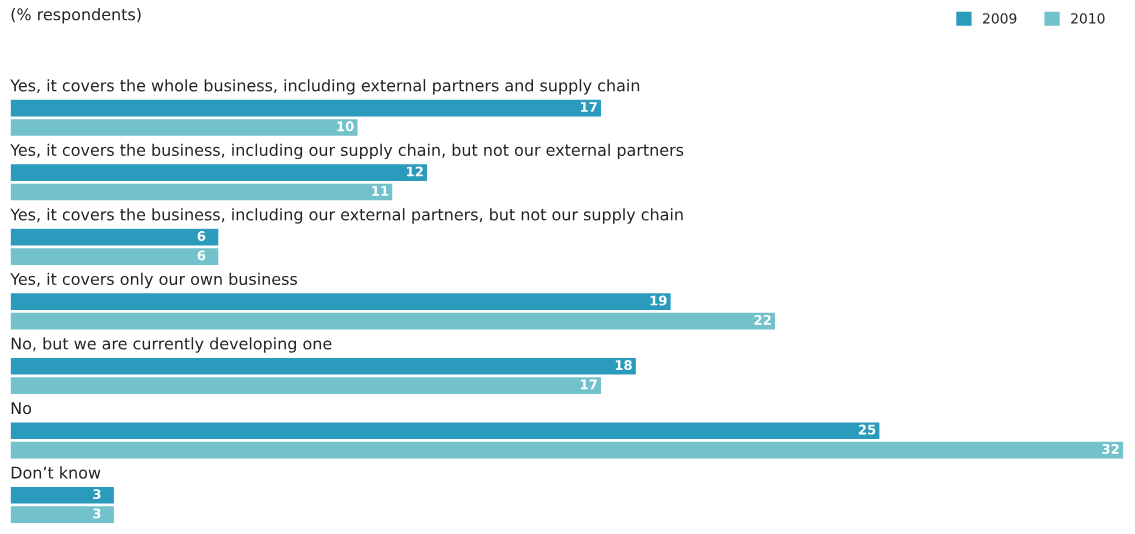  Describe the element at coordinates (153, 280) in the screenshot. I see `y-tick-label: Yes, it covers only our own business` at that location.